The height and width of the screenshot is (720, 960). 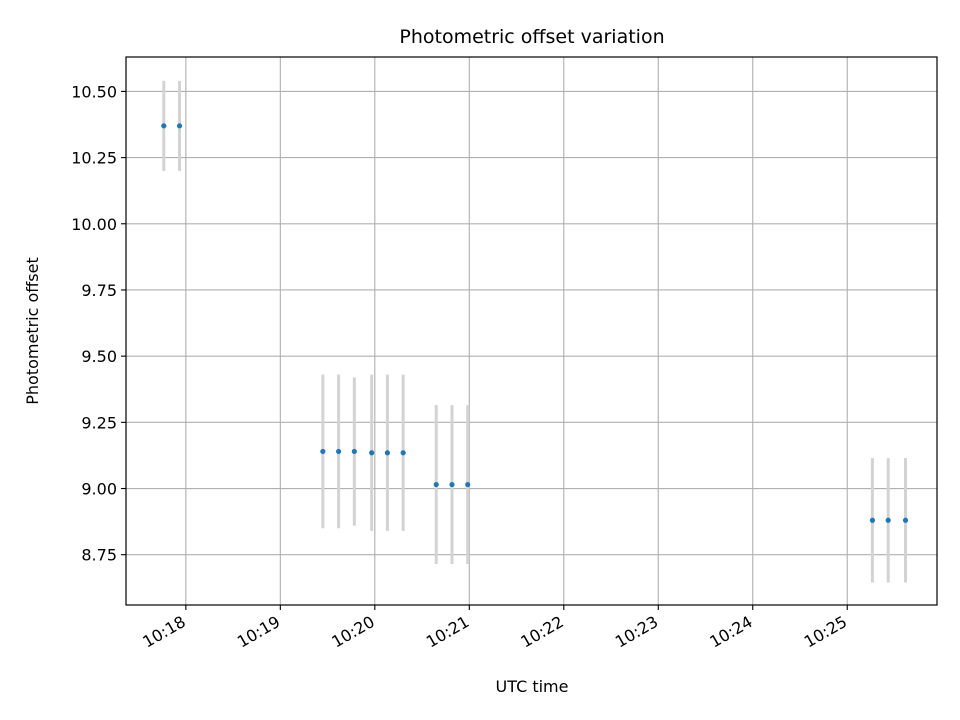 I want to click on y-tick-label: 8.75, so click(x=99, y=555).